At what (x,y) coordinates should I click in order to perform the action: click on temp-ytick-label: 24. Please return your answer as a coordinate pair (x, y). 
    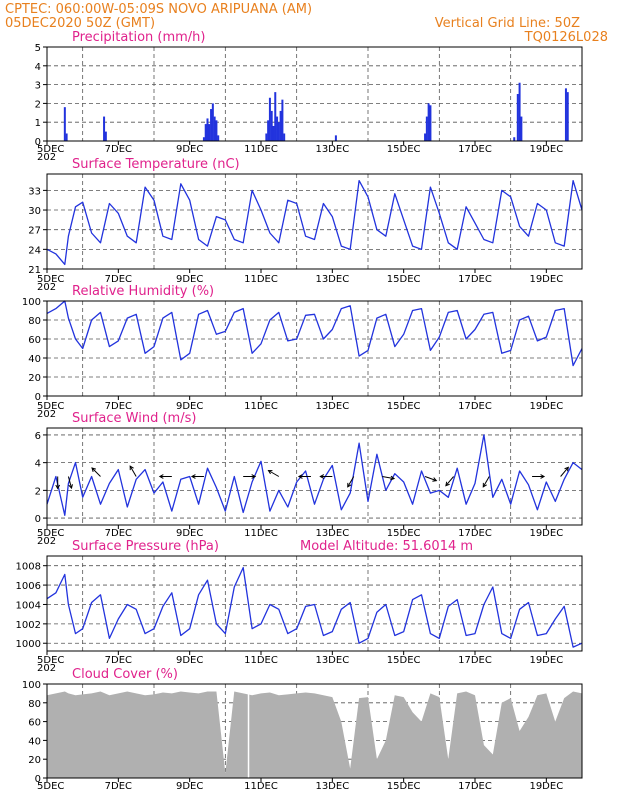
    Looking at the image, I should click on (34, 250).